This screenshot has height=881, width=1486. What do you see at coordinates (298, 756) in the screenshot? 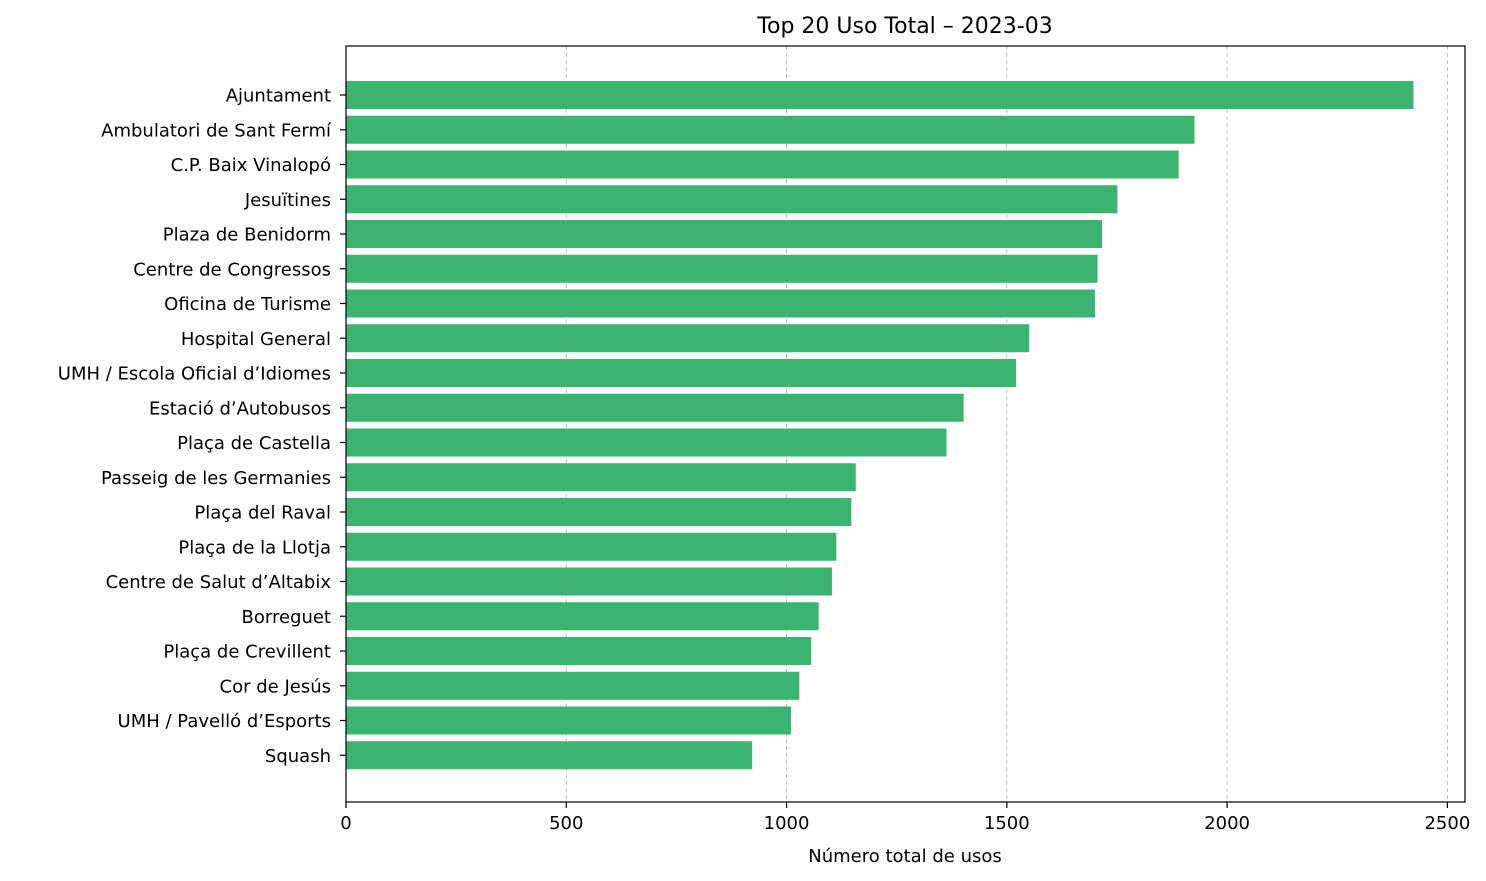
I see `category-label: Squash` at bounding box center [298, 756].